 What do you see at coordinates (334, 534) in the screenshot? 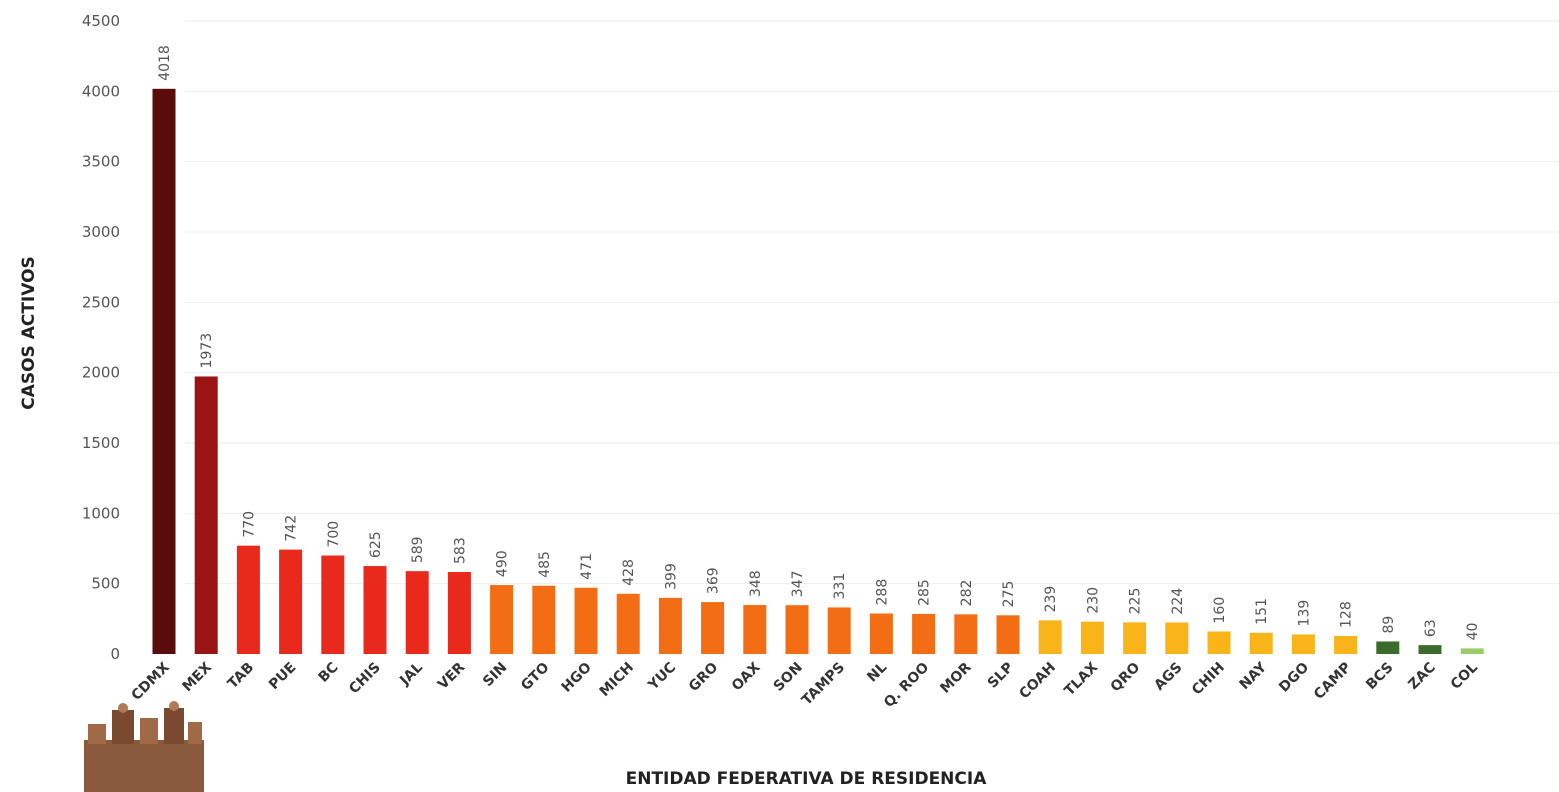
I see `data-label: 700` at bounding box center [334, 534].